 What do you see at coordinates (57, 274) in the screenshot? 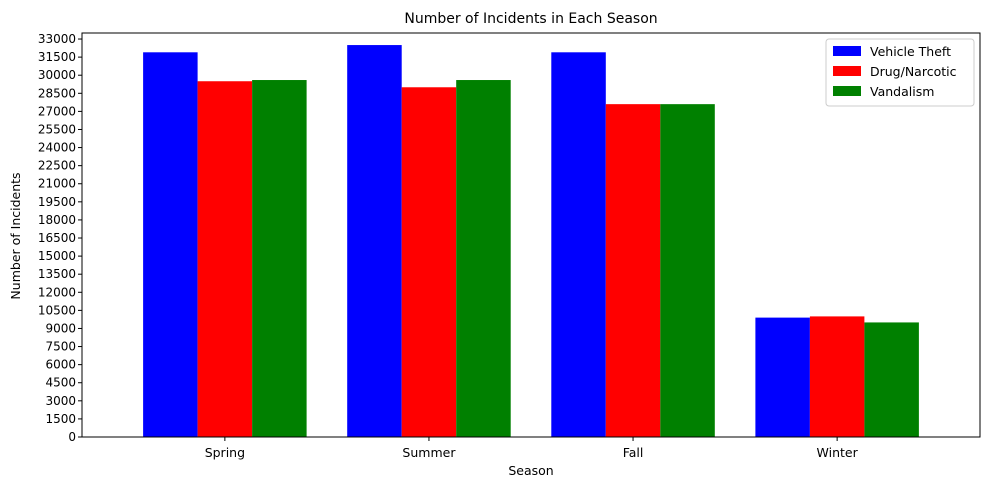
I see `y-tick-label: 13500` at bounding box center [57, 274].